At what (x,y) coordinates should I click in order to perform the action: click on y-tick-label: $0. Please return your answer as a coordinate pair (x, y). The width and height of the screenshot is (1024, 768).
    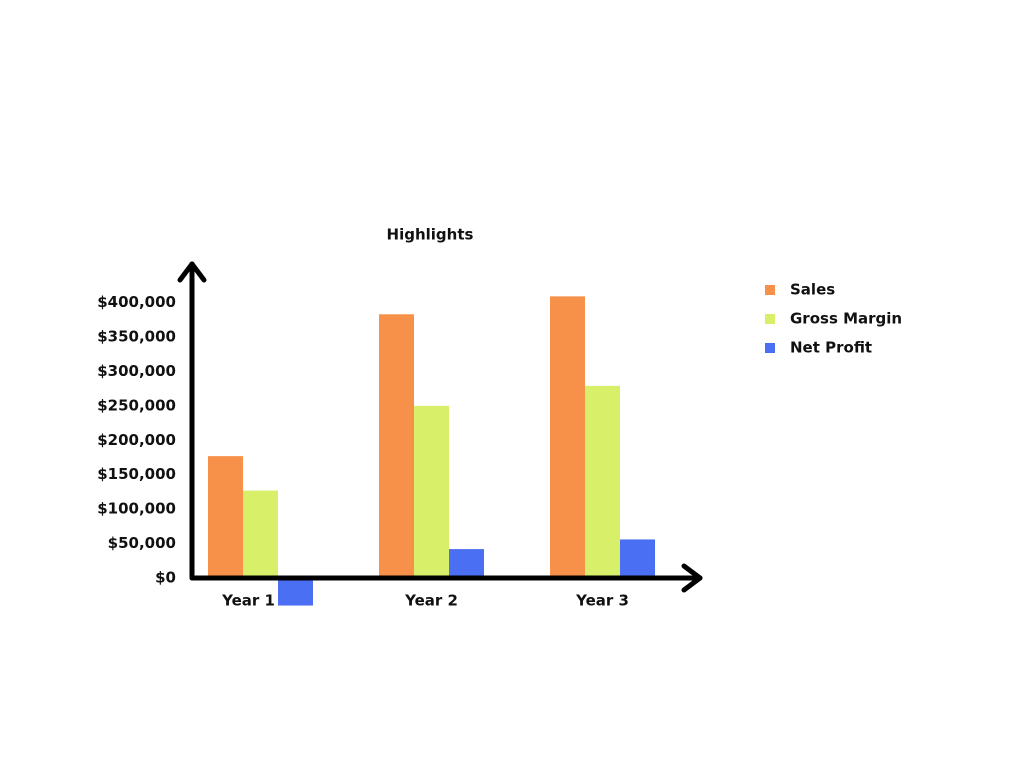
    Looking at the image, I should click on (165, 578).